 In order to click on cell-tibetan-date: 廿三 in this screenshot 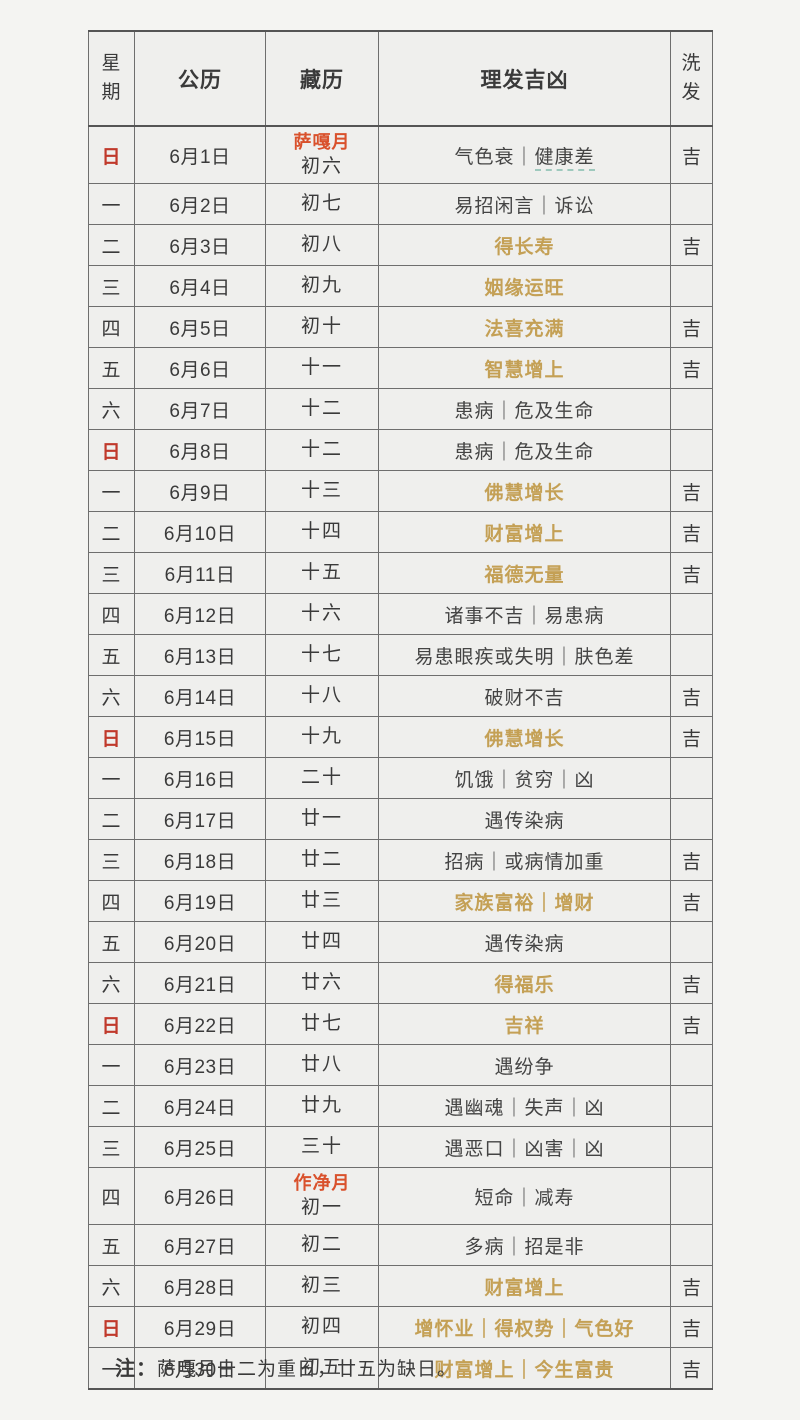, I will do `click(322, 901)`.